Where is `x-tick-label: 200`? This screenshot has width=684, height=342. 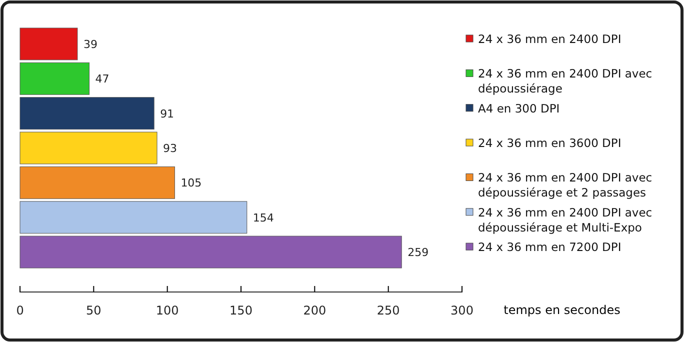
x-tick-label: 200 is located at coordinates (314, 311).